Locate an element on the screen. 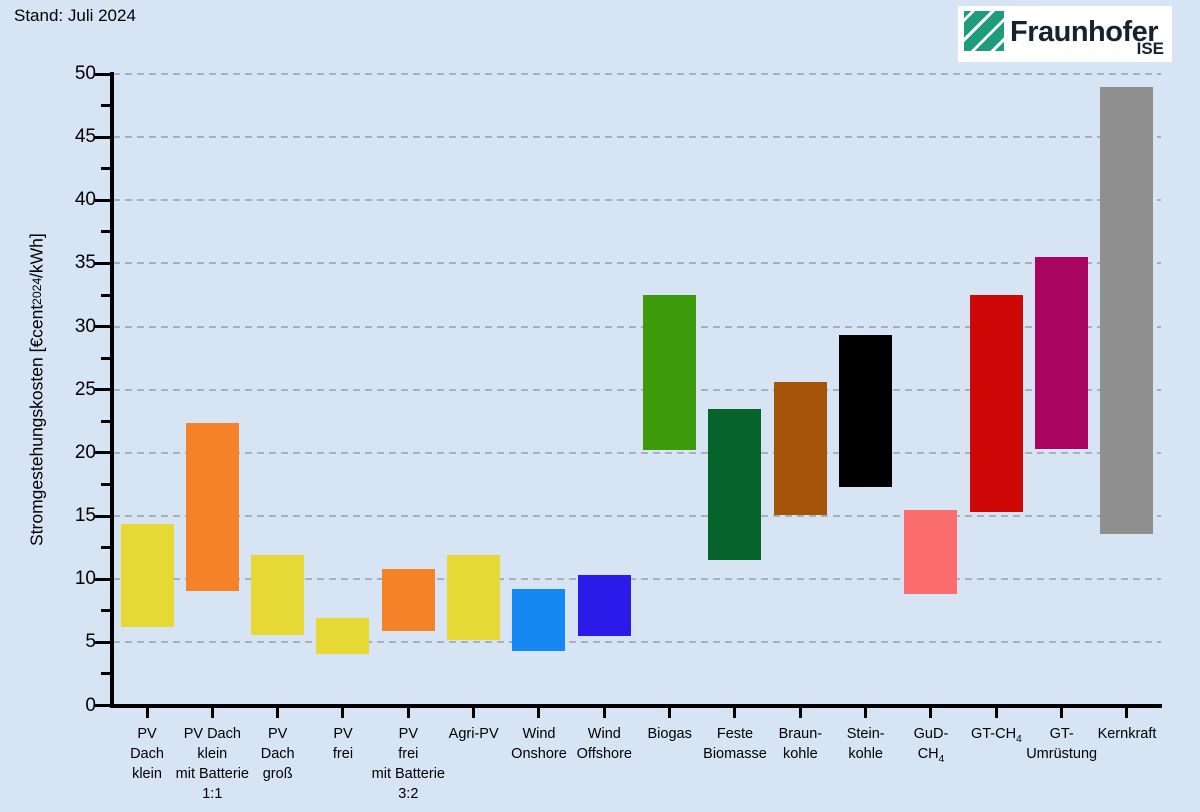 The image size is (1200, 812). y-tick-label-40: 40 is located at coordinates (85, 200).